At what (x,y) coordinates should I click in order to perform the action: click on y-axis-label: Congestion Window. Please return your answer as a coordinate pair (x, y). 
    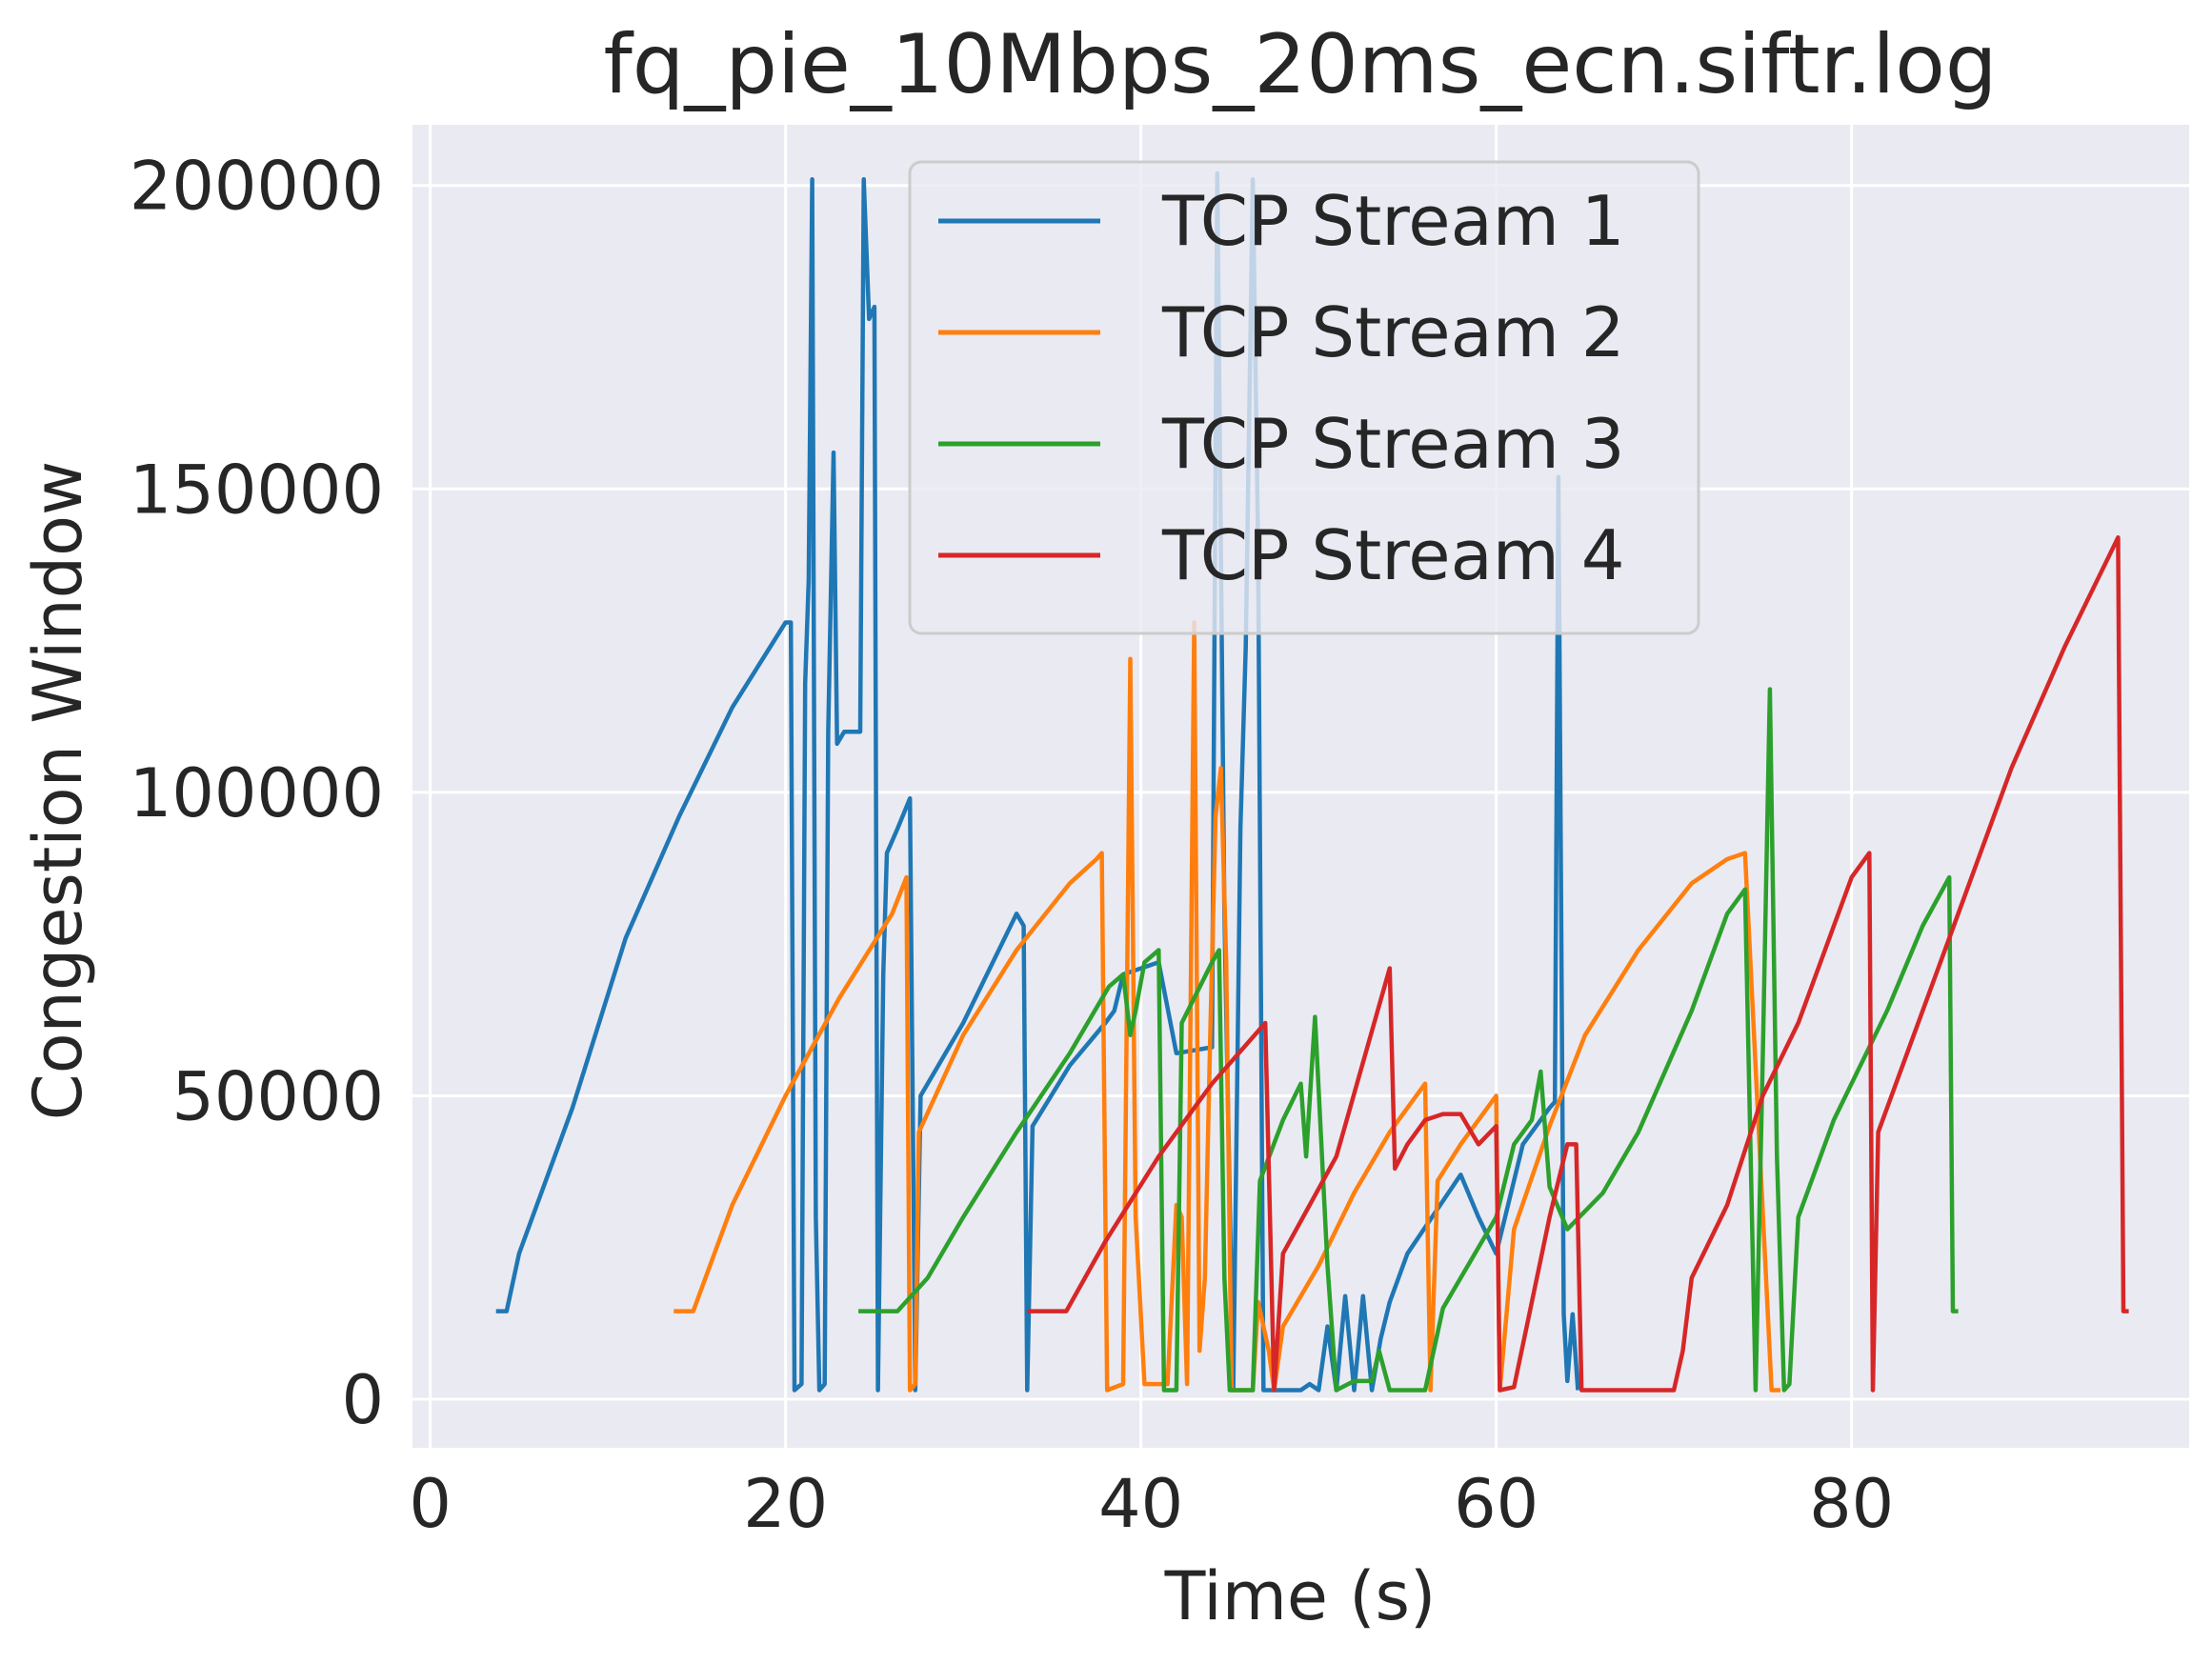
    Looking at the image, I should click on (58, 790).